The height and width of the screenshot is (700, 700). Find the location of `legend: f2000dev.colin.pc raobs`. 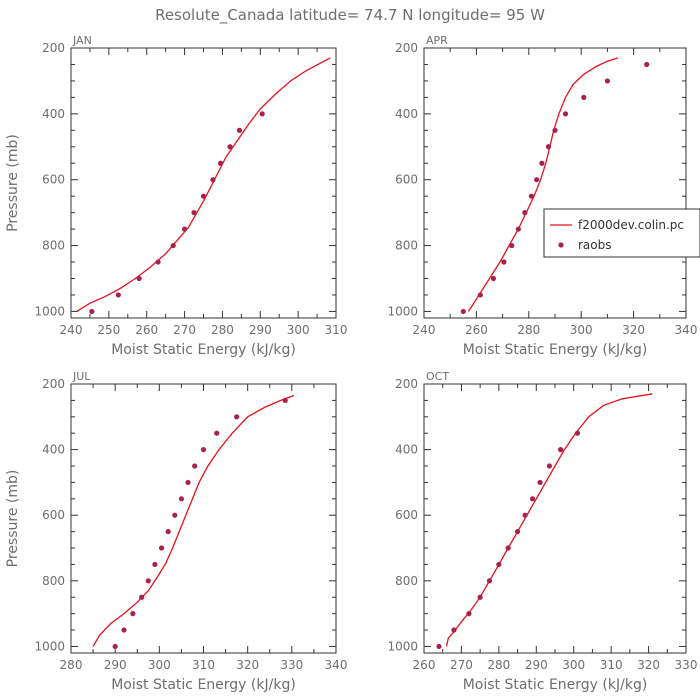

legend: f2000dev.colin.pc raobs is located at coordinates (621, 233).